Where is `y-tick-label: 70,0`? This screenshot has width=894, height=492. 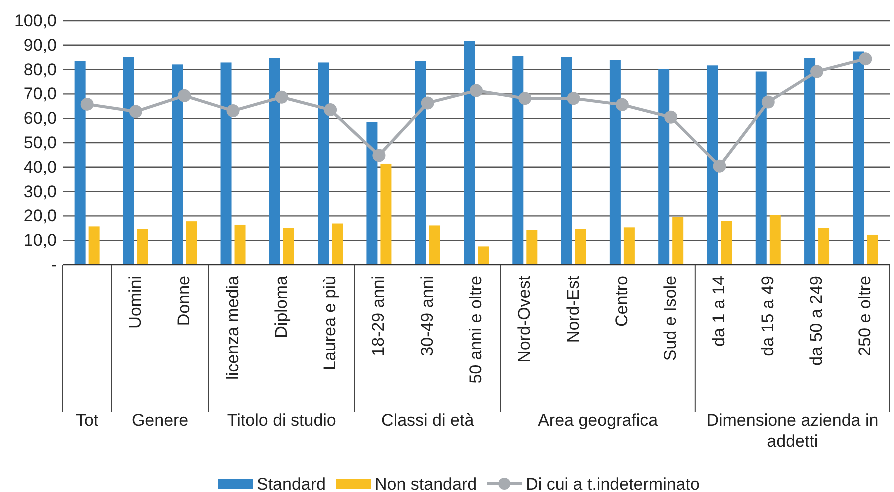 y-tick-label: 70,0 is located at coordinates (40, 94).